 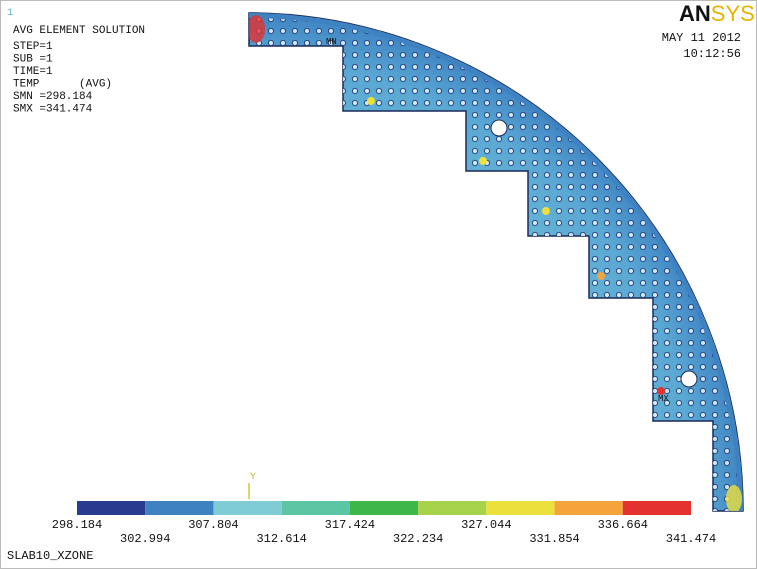 What do you see at coordinates (418, 539) in the screenshot?
I see `legend-label: 322.234` at bounding box center [418, 539].